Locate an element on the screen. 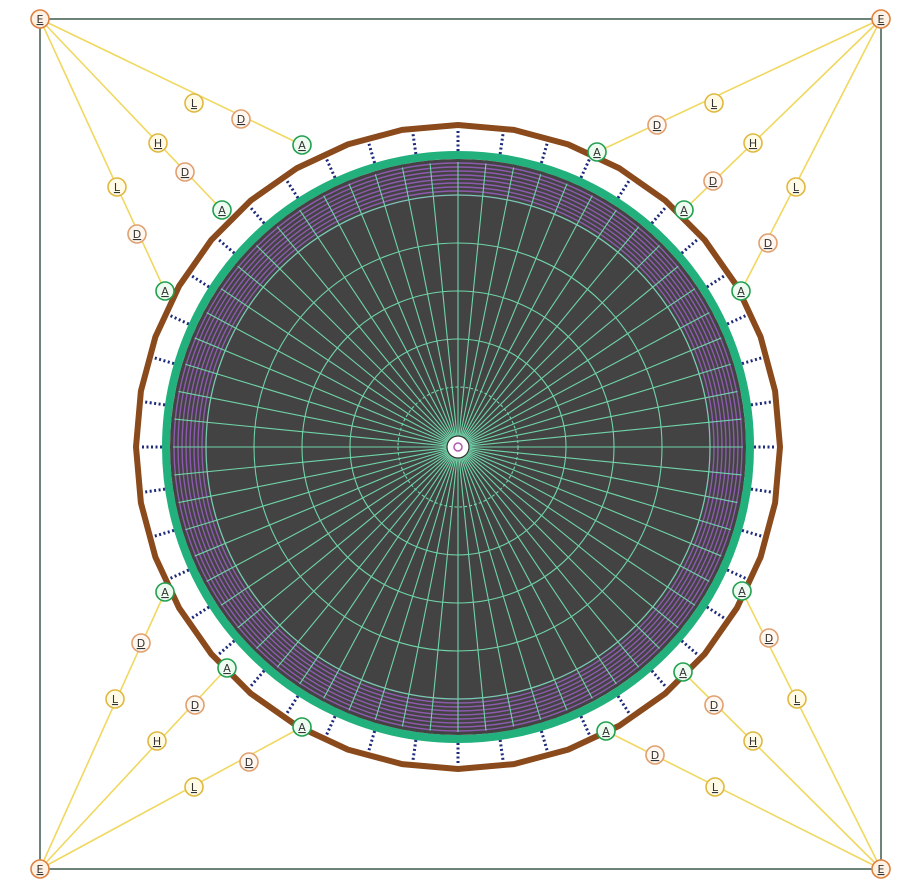 This screenshot has height=885, width=903. link-node-bl-l1: L is located at coordinates (115, 699).